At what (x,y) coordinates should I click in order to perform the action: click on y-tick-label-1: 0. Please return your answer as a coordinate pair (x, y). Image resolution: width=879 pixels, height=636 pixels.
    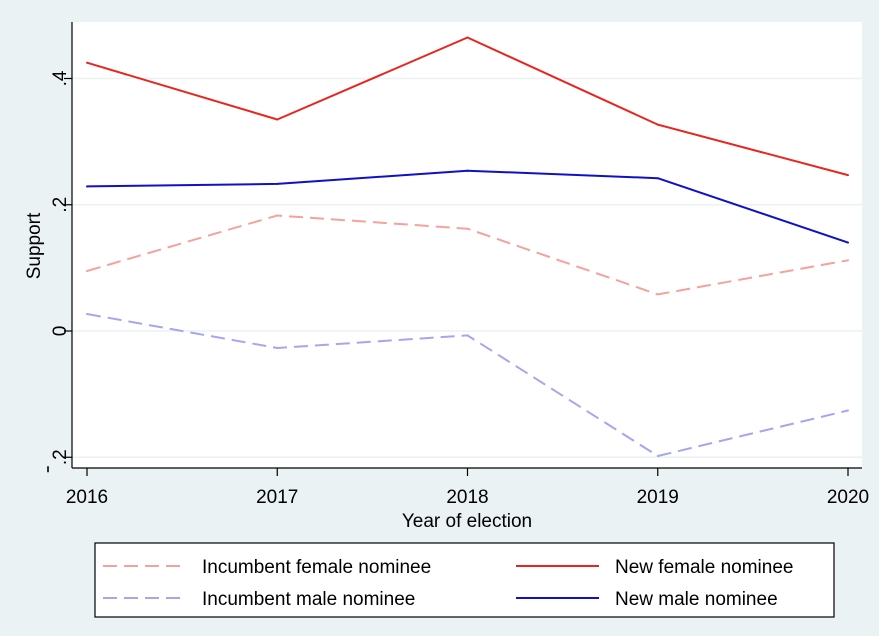
    Looking at the image, I should click on (60, 331).